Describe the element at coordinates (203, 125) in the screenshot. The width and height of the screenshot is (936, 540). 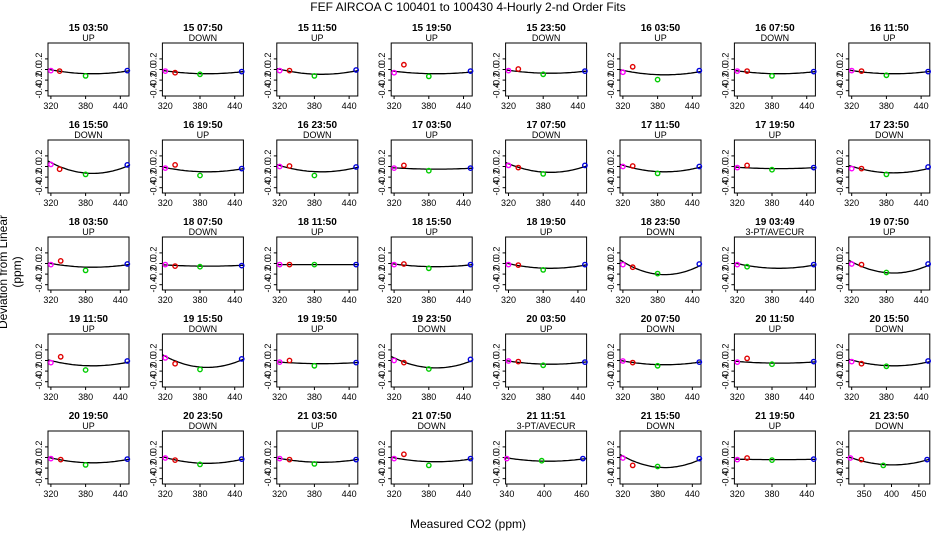
I see `panel-title: 16 19:50` at that location.